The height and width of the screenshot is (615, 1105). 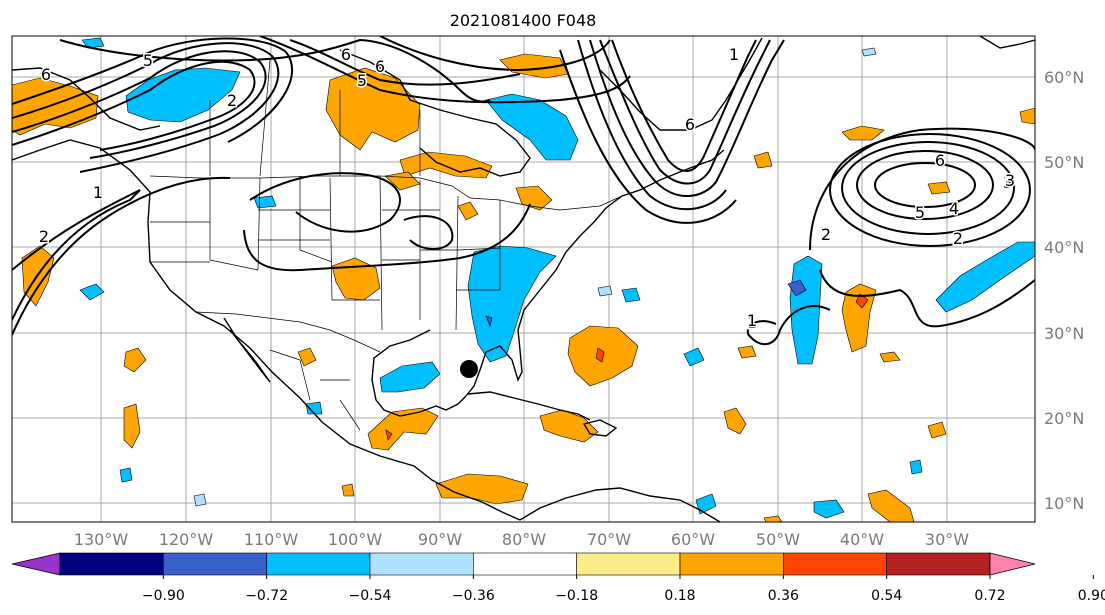 What do you see at coordinates (886, 596) in the screenshot?
I see `colorbar-tick-label: 0.54` at bounding box center [886, 596].